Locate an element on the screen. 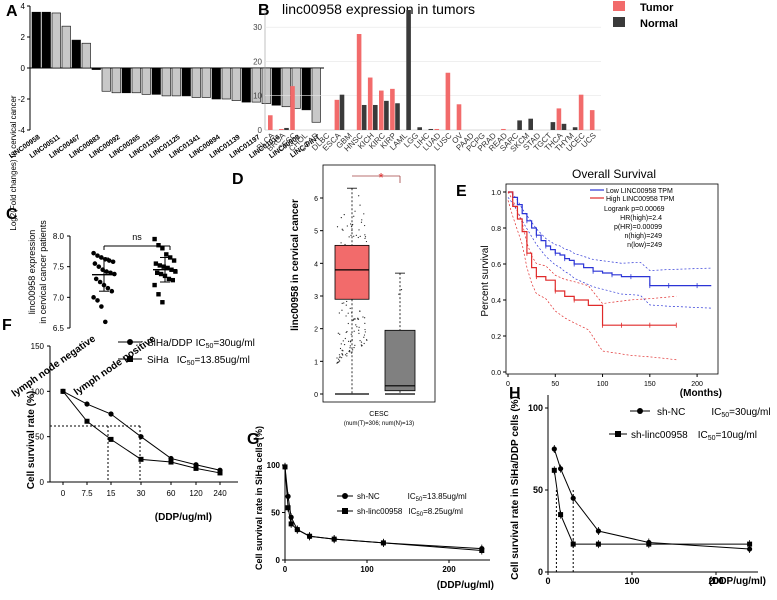 This screenshot has height=600, width=777. f-x-tick-label: 0 is located at coordinates (63, 493).